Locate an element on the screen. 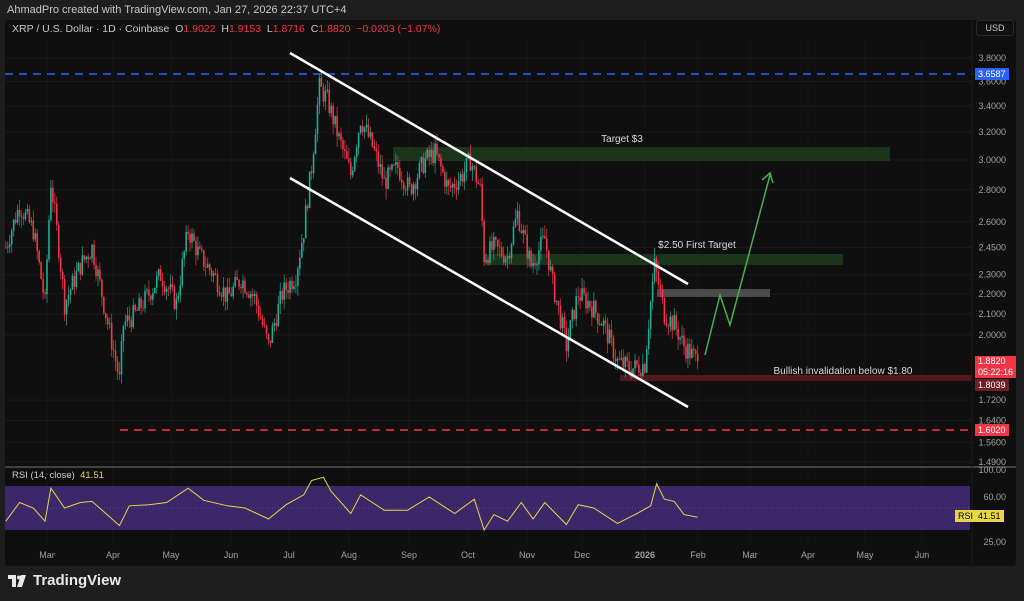  time-tick: Nov is located at coordinates (527, 555).